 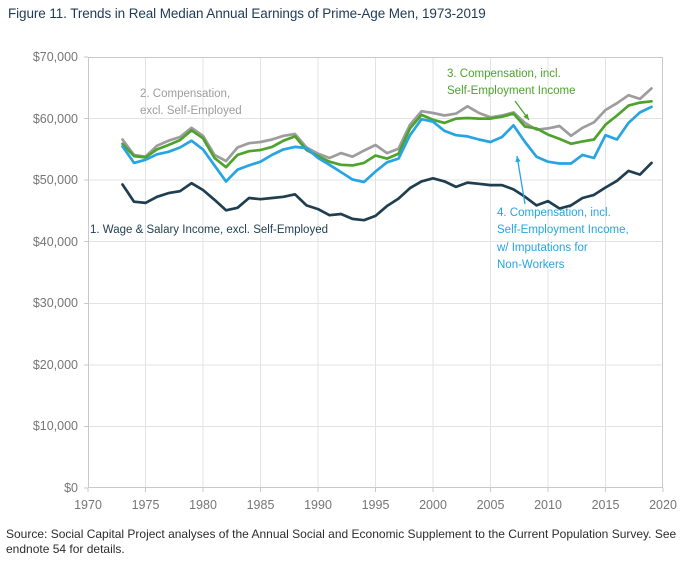 I want to click on series-line-wage-salary, so click(x=387, y=191).